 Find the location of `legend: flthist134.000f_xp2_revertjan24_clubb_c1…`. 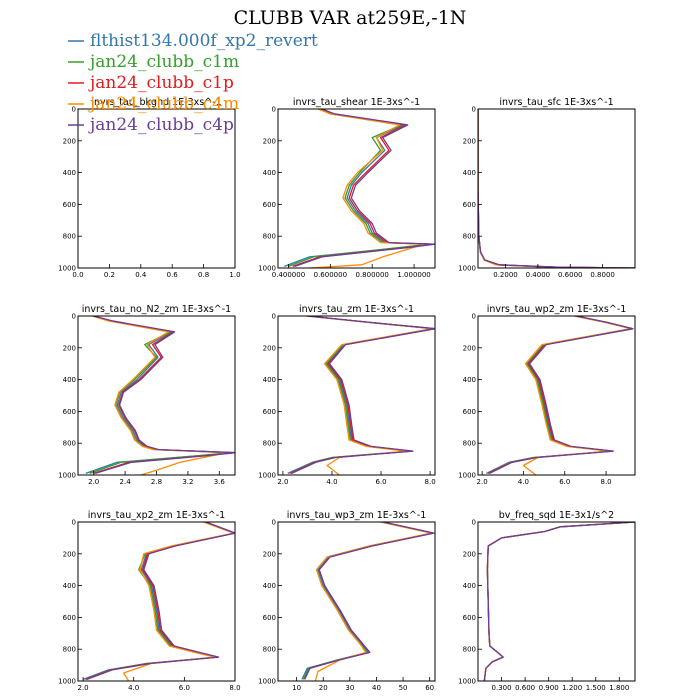

legend: flthist134.000f_xp2_revertjan24_clubb_c1… is located at coordinates (193, 83).